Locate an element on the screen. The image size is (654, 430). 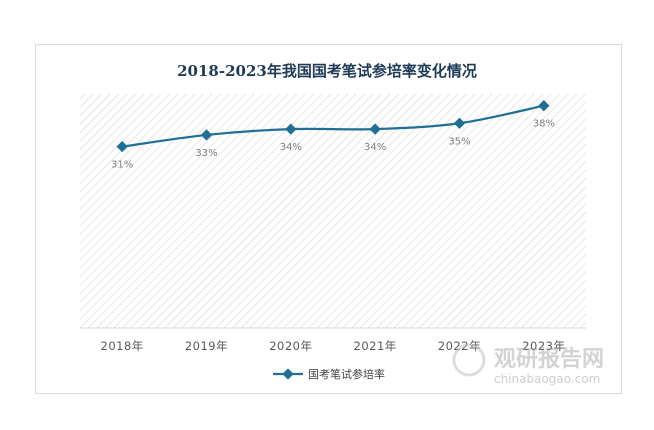
data-label: 31% is located at coordinates (122, 165).